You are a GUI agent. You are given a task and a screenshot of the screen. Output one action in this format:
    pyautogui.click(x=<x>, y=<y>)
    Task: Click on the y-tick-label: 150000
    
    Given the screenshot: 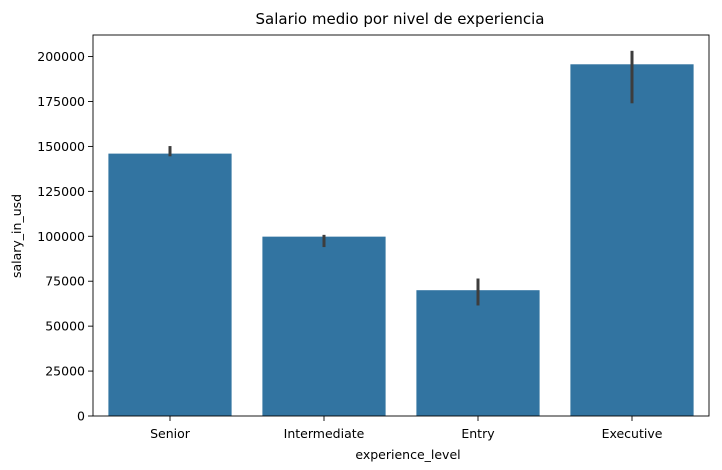 What is the action you would take?
    pyautogui.click(x=61, y=146)
    